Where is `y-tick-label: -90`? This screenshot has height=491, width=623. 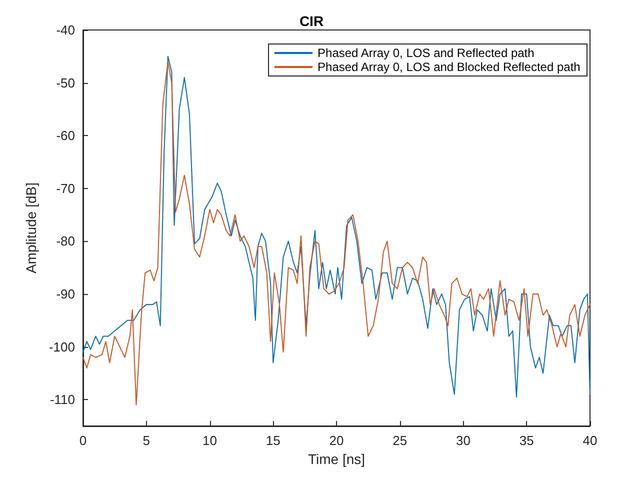 y-tick-label: -90 is located at coordinates (65, 294).